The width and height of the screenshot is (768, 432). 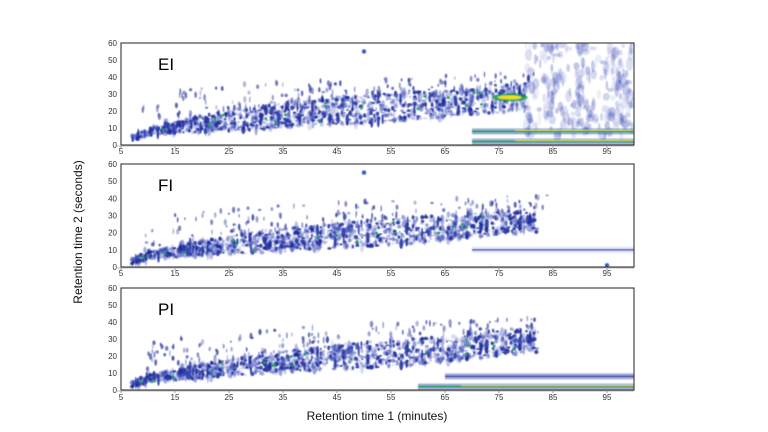 What do you see at coordinates (607, 151) in the screenshot?
I see `x-tick-label: 95` at bounding box center [607, 151].